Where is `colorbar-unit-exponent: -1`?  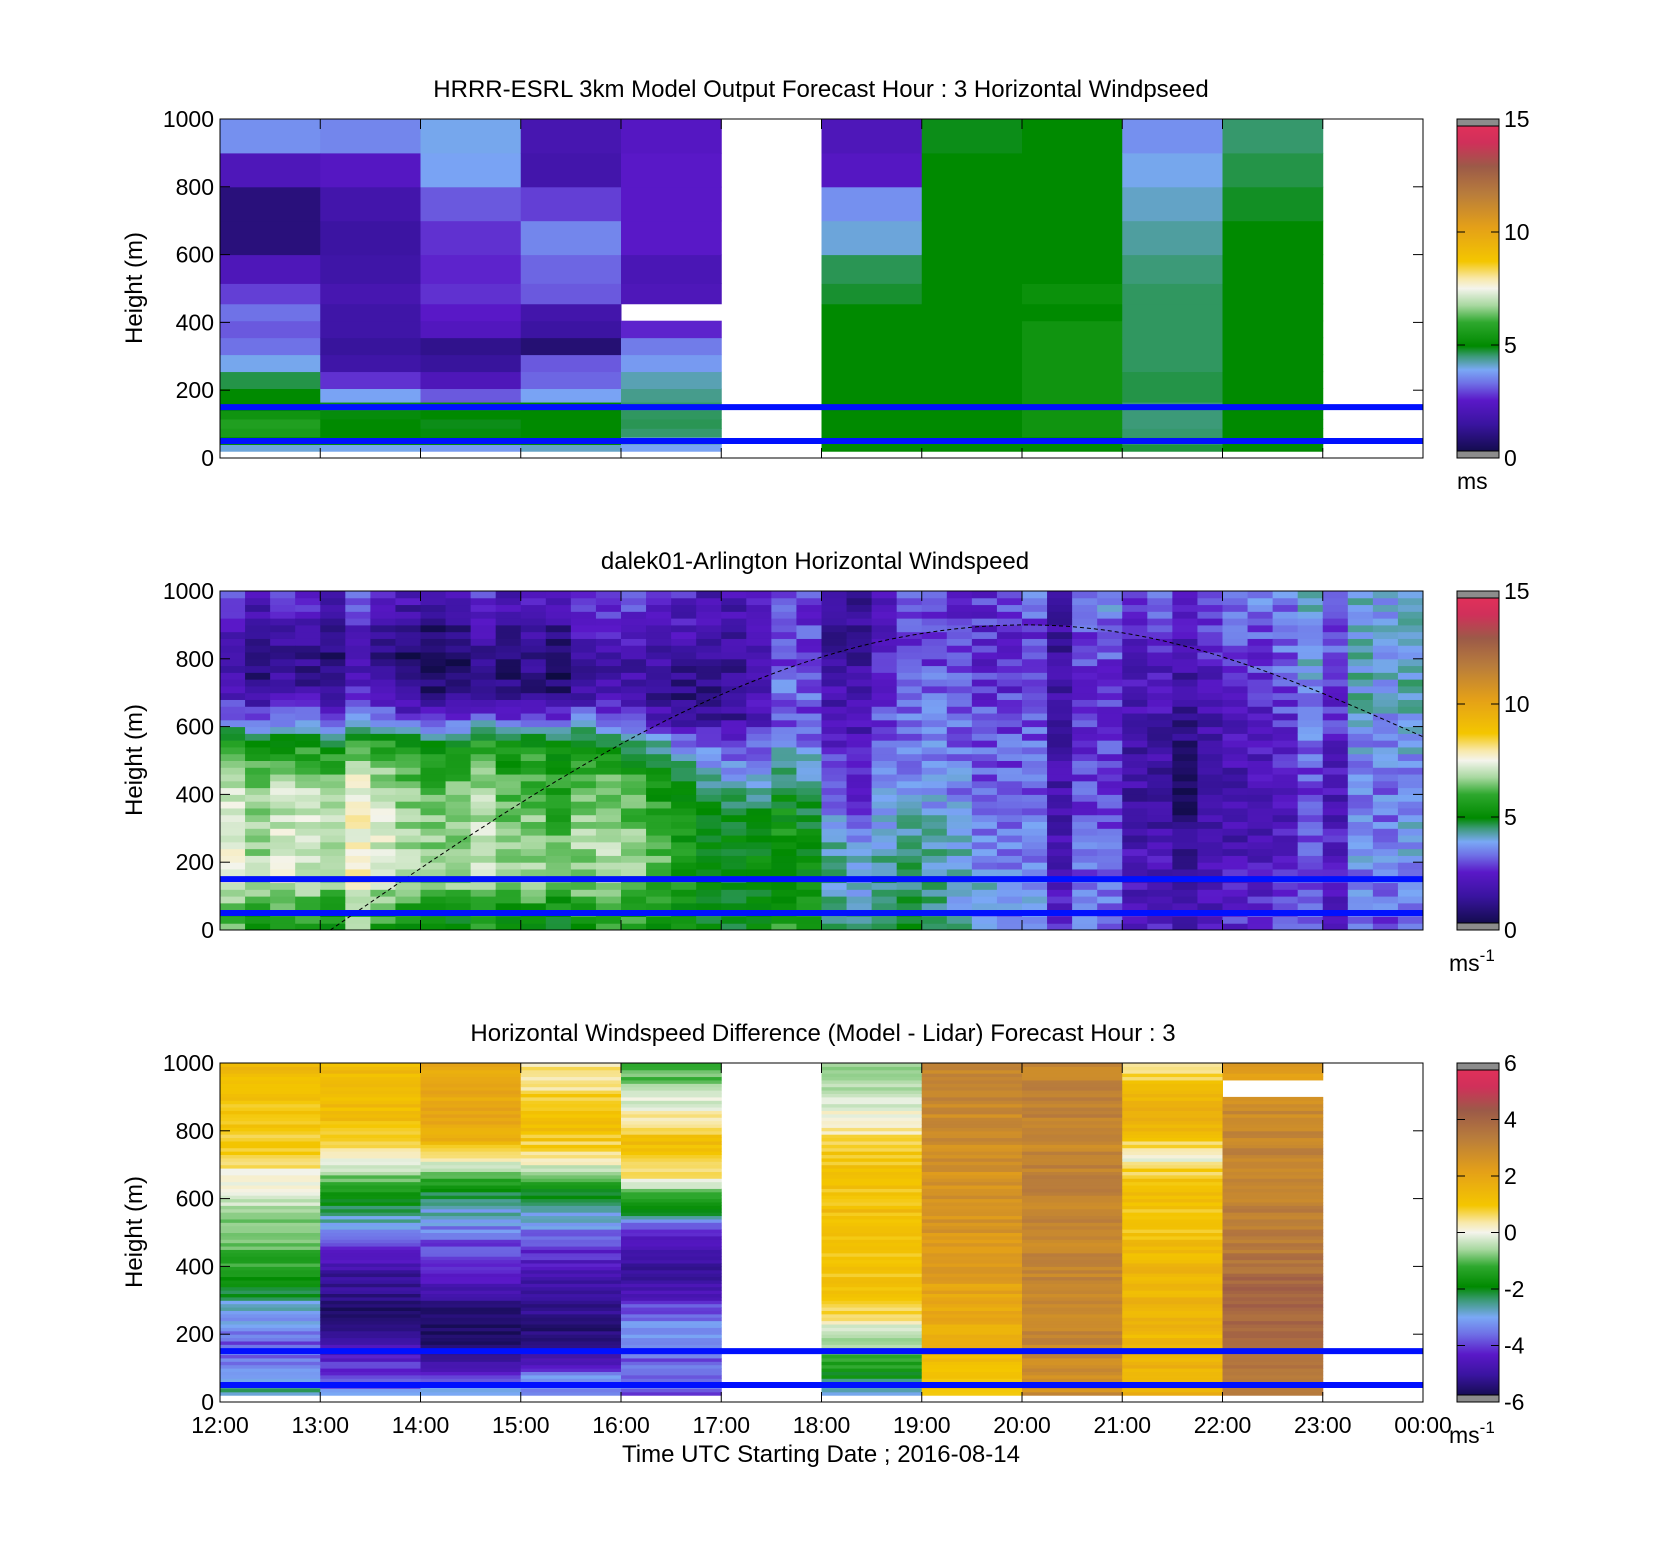
colorbar-unit-exponent: -1 is located at coordinates (1487, 1427).